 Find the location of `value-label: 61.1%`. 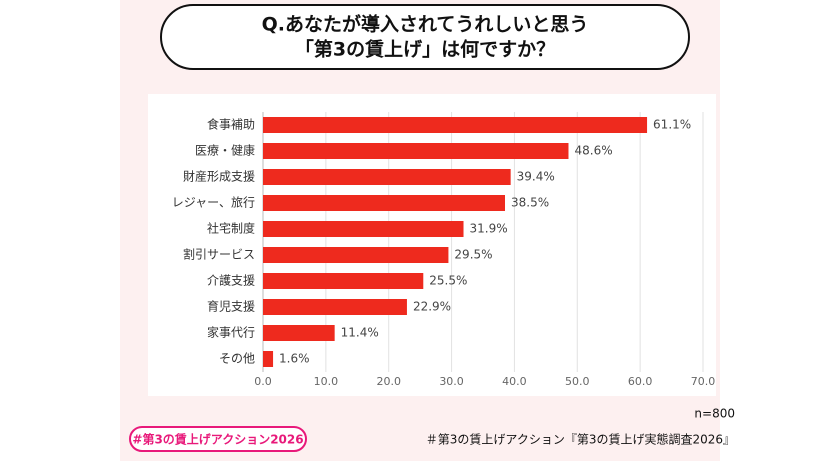

value-label: 61.1% is located at coordinates (672, 125).